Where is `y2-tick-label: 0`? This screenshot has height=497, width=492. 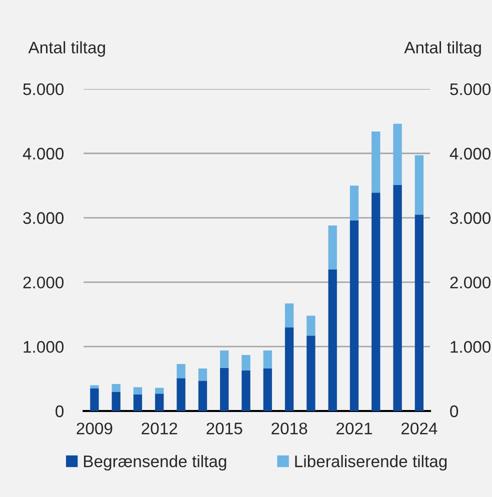
y2-tick-label: 0 is located at coordinates (454, 411).